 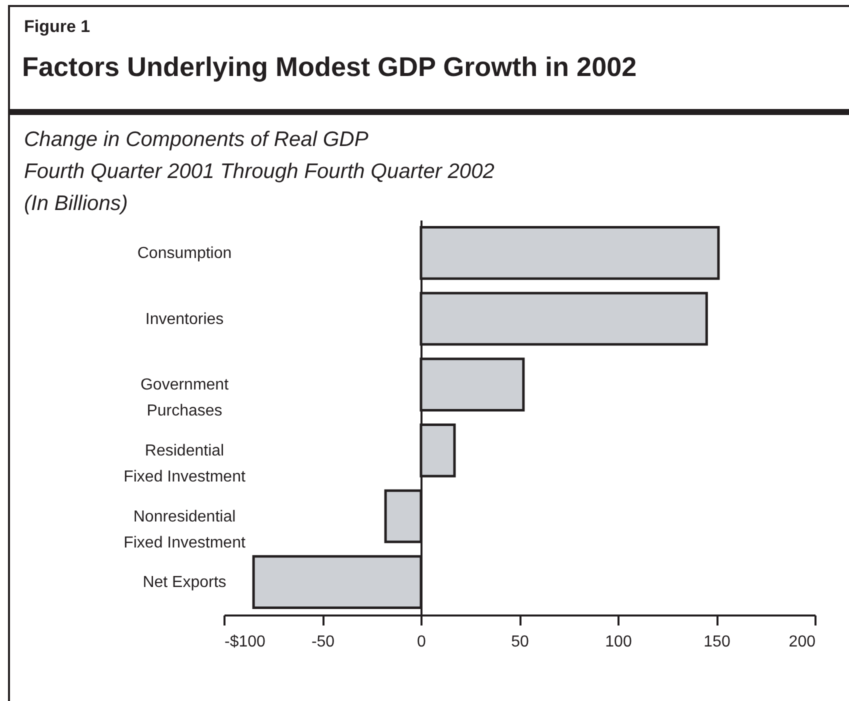 I want to click on y-tick-label: Residential Fixed Investment, so click(x=185, y=464).